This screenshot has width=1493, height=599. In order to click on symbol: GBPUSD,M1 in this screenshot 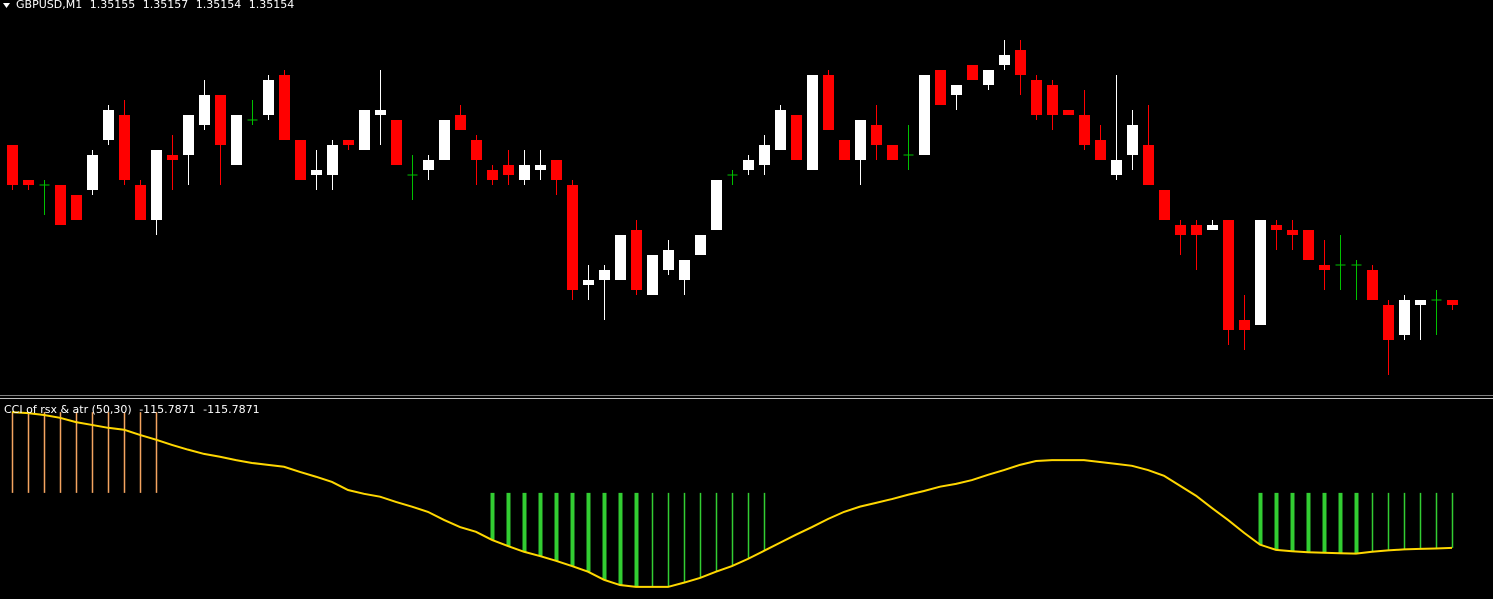, I will do `click(49, 5)`.